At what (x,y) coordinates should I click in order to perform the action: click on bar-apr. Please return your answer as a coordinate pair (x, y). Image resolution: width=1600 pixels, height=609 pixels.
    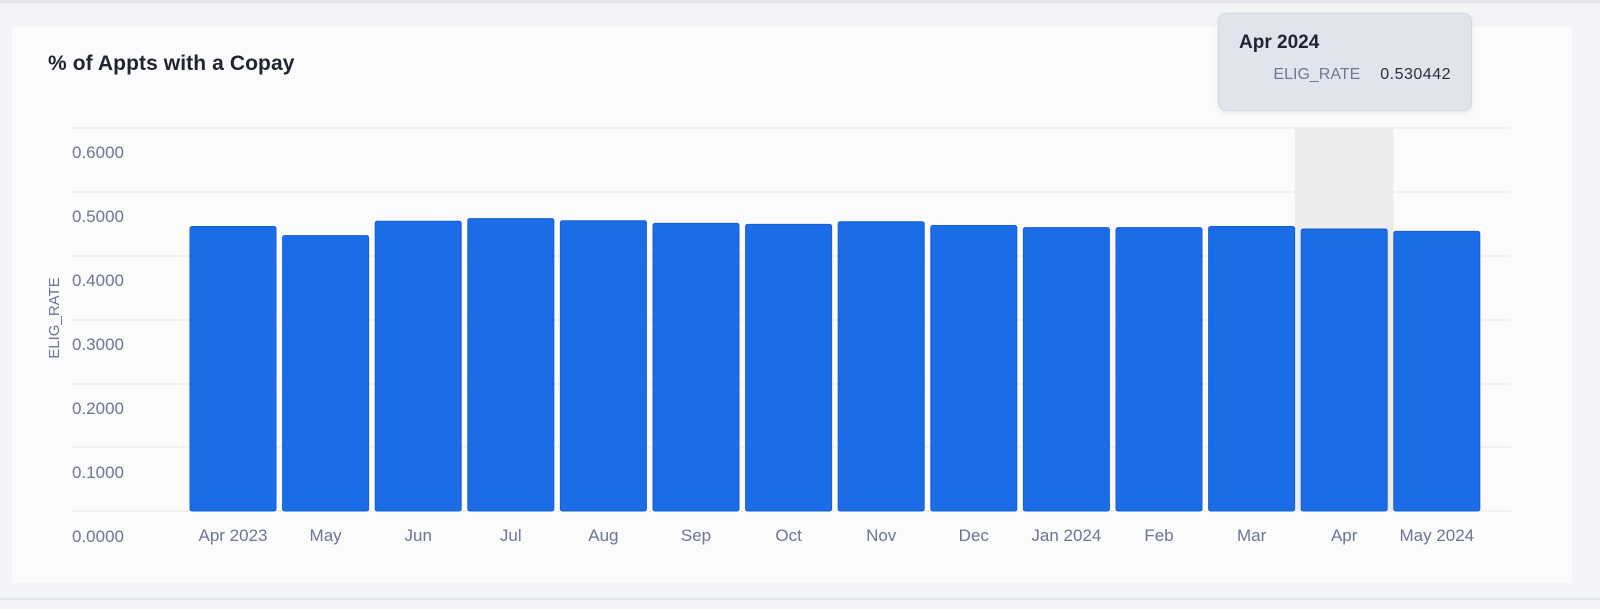
    Looking at the image, I should click on (1344, 370).